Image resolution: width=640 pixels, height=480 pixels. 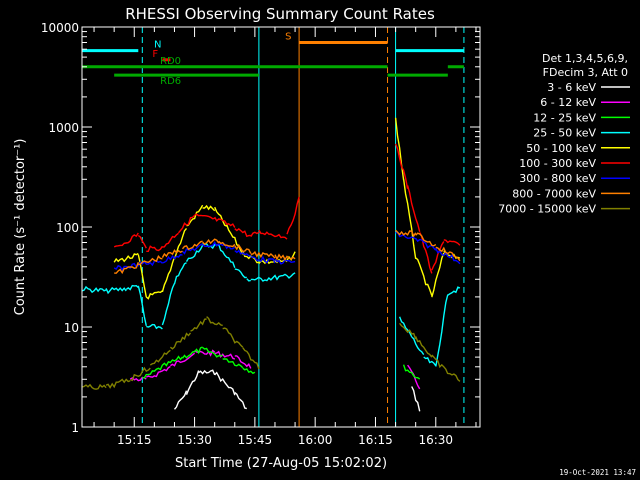 What do you see at coordinates (564, 117) in the screenshot?
I see `legend-entry-2: 12 - 25 keV` at bounding box center [564, 117].